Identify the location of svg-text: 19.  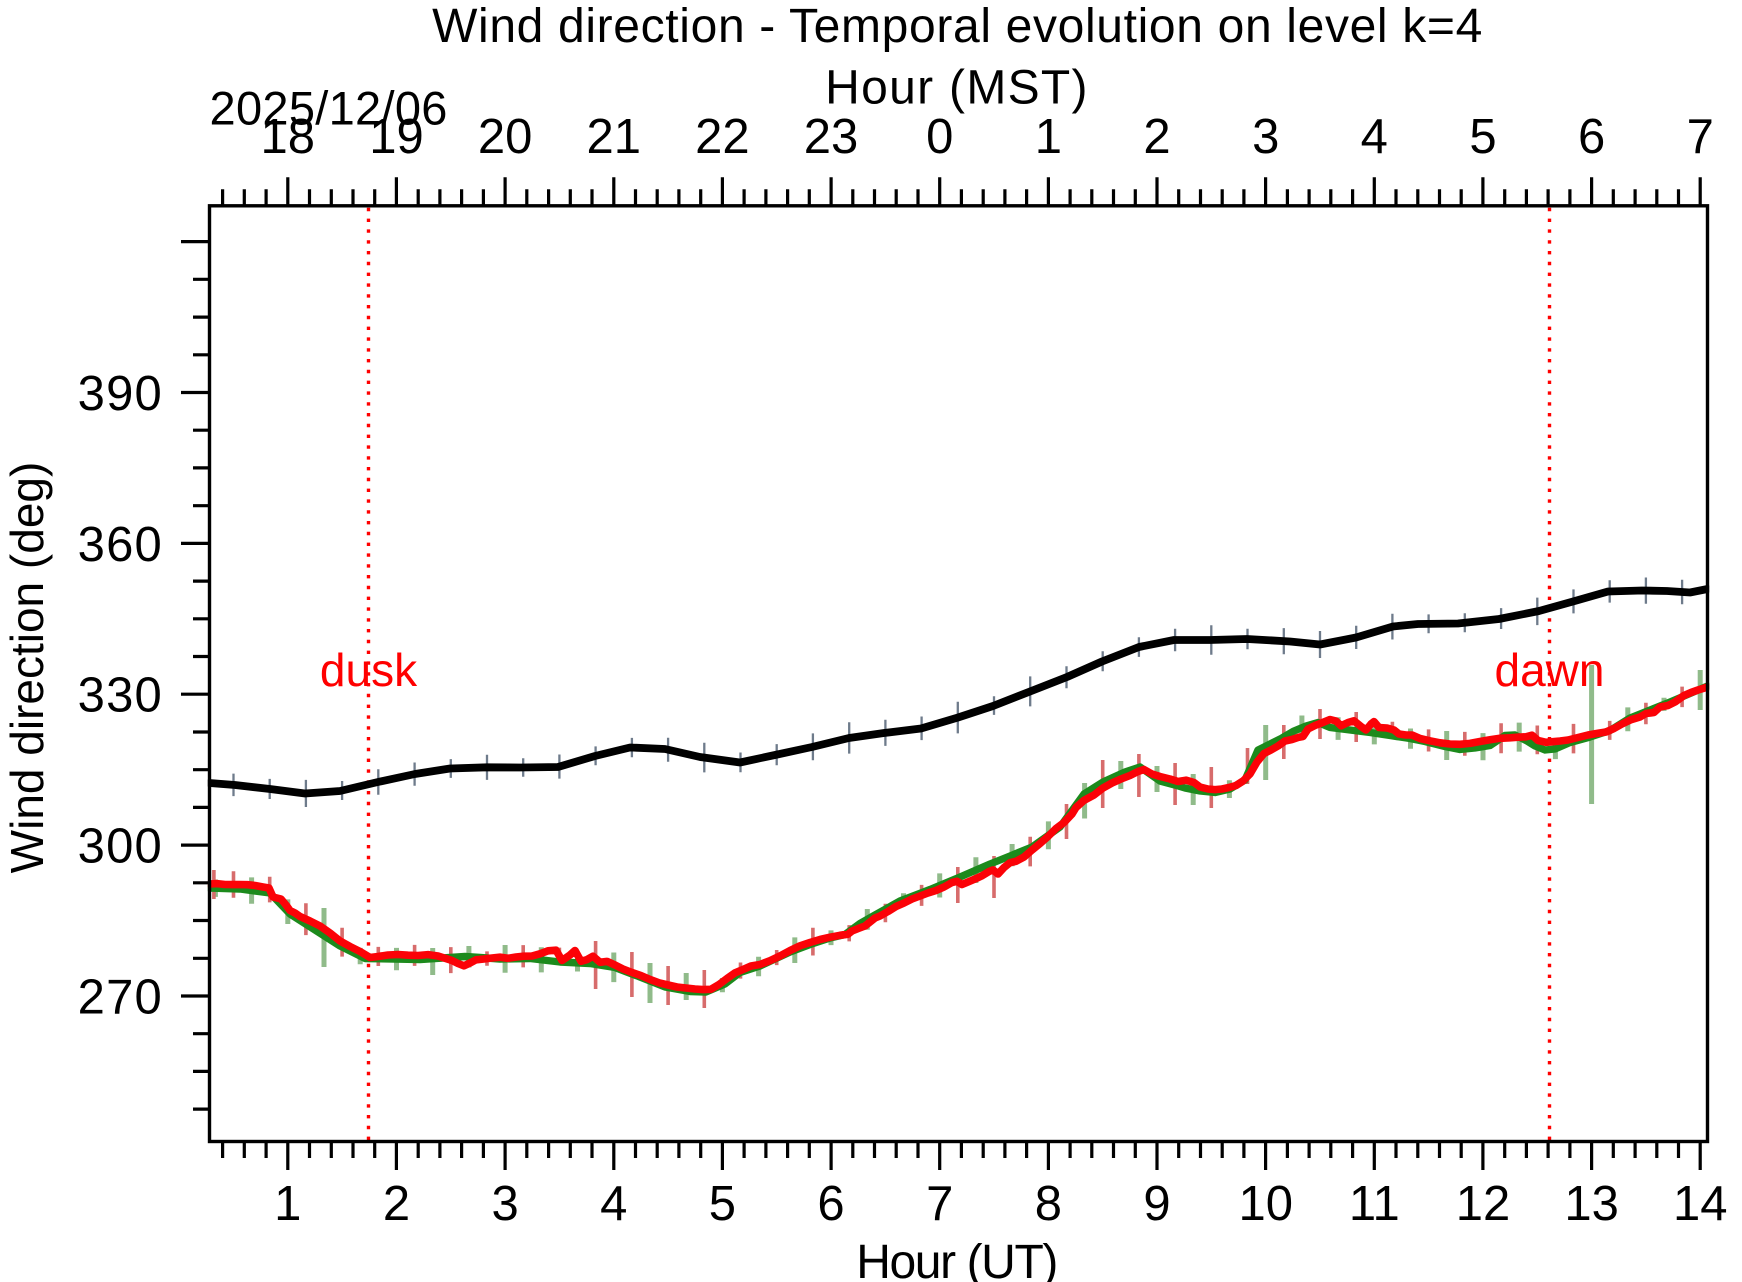
(396, 137).